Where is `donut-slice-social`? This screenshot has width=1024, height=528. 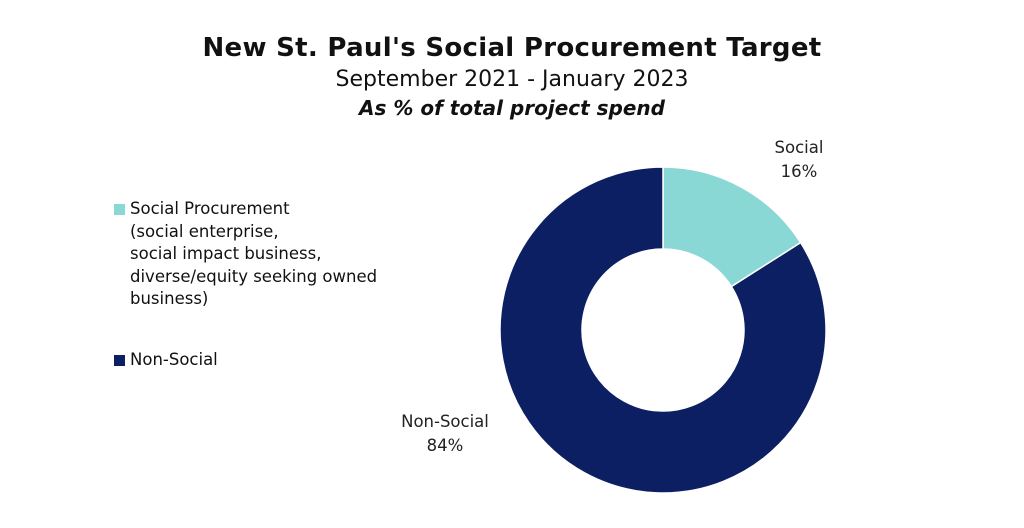
donut-slice-social is located at coordinates (732, 227).